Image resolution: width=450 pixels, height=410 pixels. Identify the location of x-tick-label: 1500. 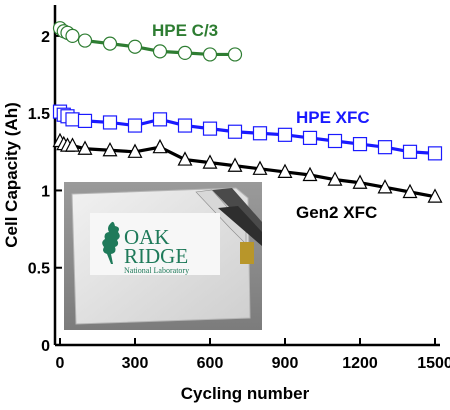
(433, 363).